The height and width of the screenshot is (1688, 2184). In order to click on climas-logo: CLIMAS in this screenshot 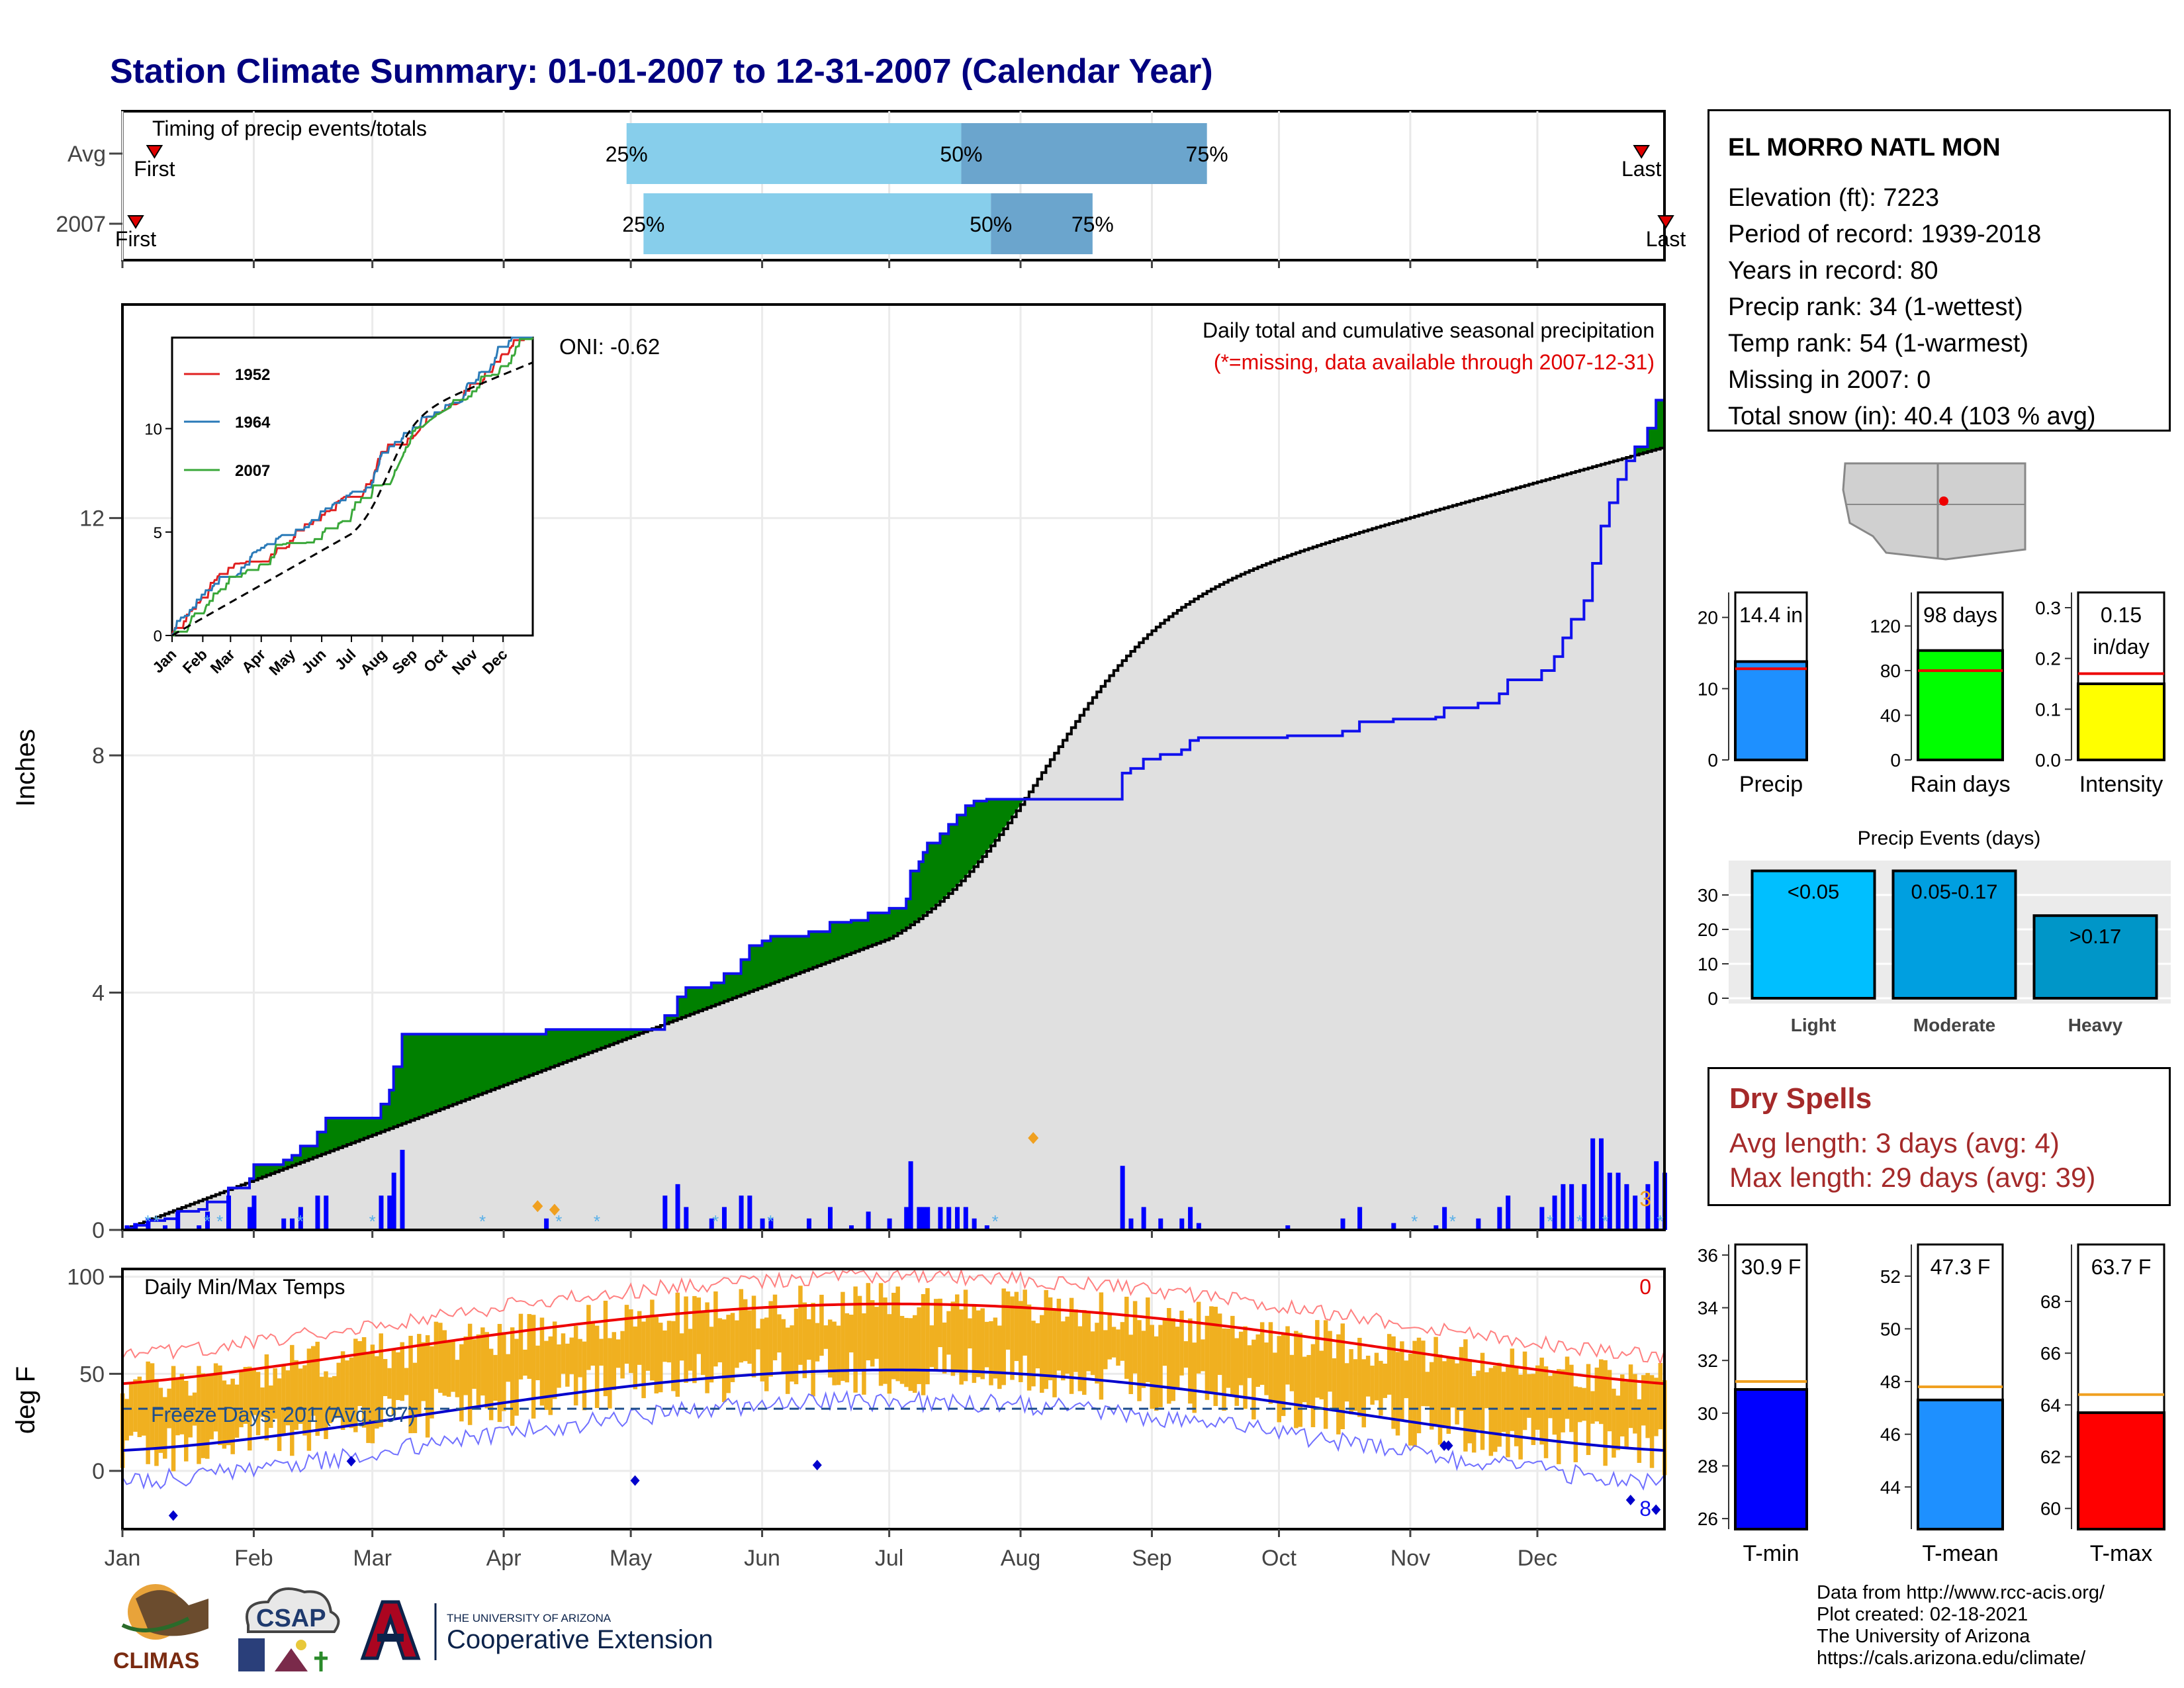, I will do `click(160, 1628)`.